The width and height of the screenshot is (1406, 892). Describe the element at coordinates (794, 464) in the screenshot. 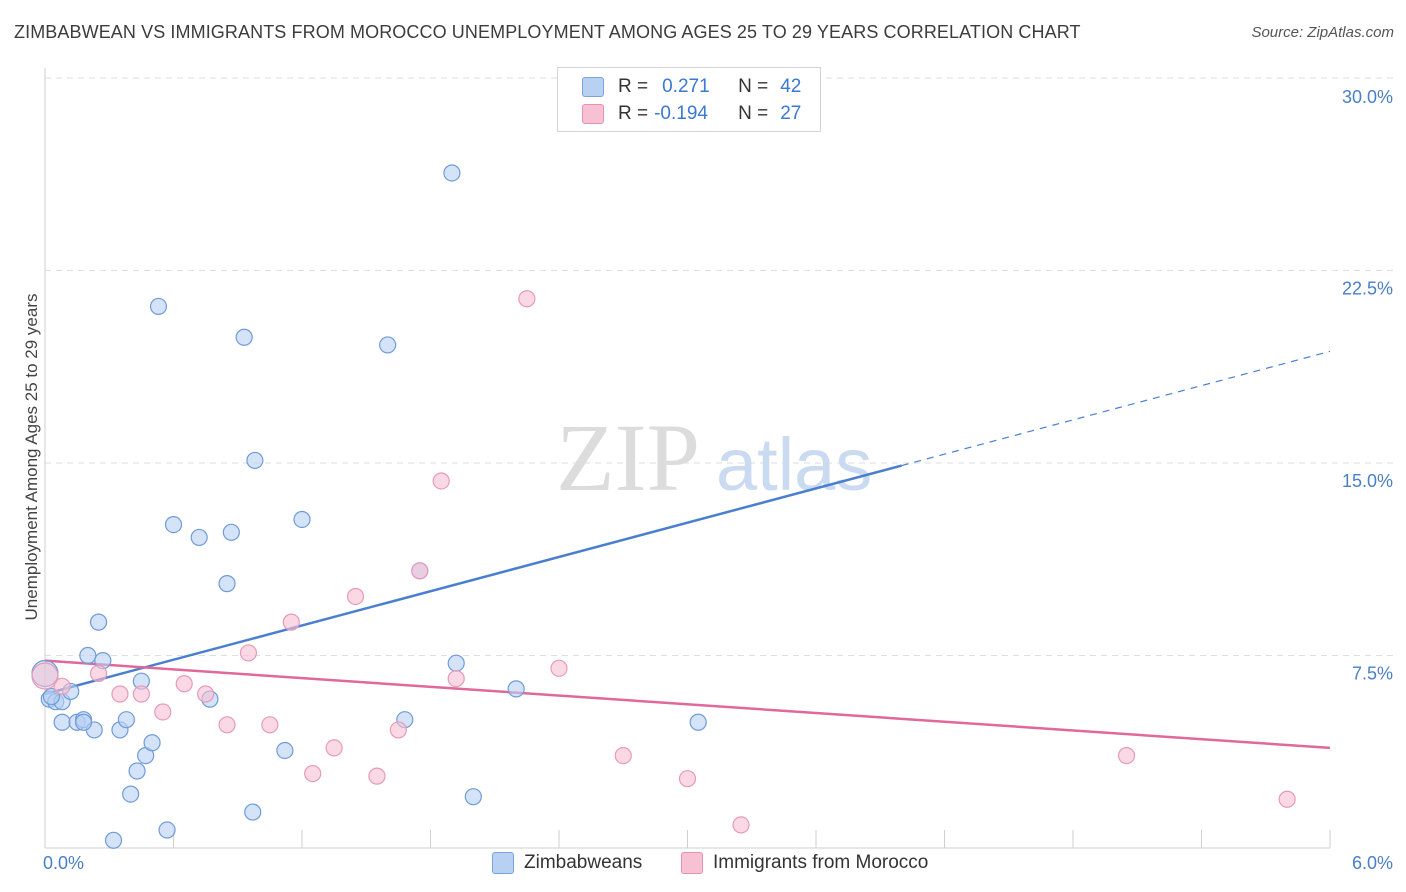

I see `watermark-atlas: atlas` at that location.